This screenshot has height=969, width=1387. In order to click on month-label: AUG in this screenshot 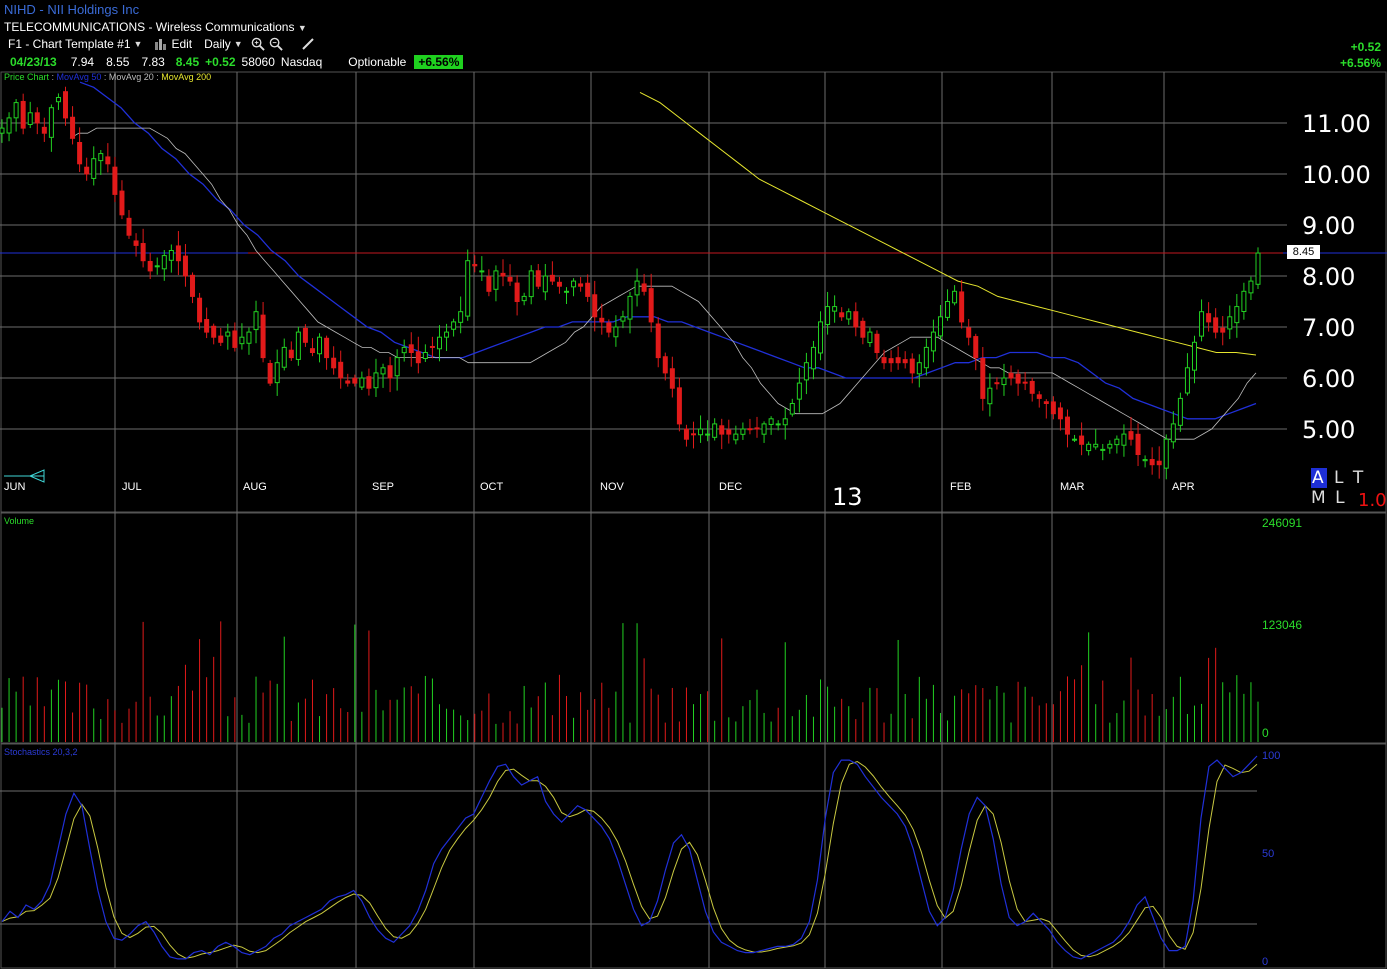, I will do `click(255, 487)`.